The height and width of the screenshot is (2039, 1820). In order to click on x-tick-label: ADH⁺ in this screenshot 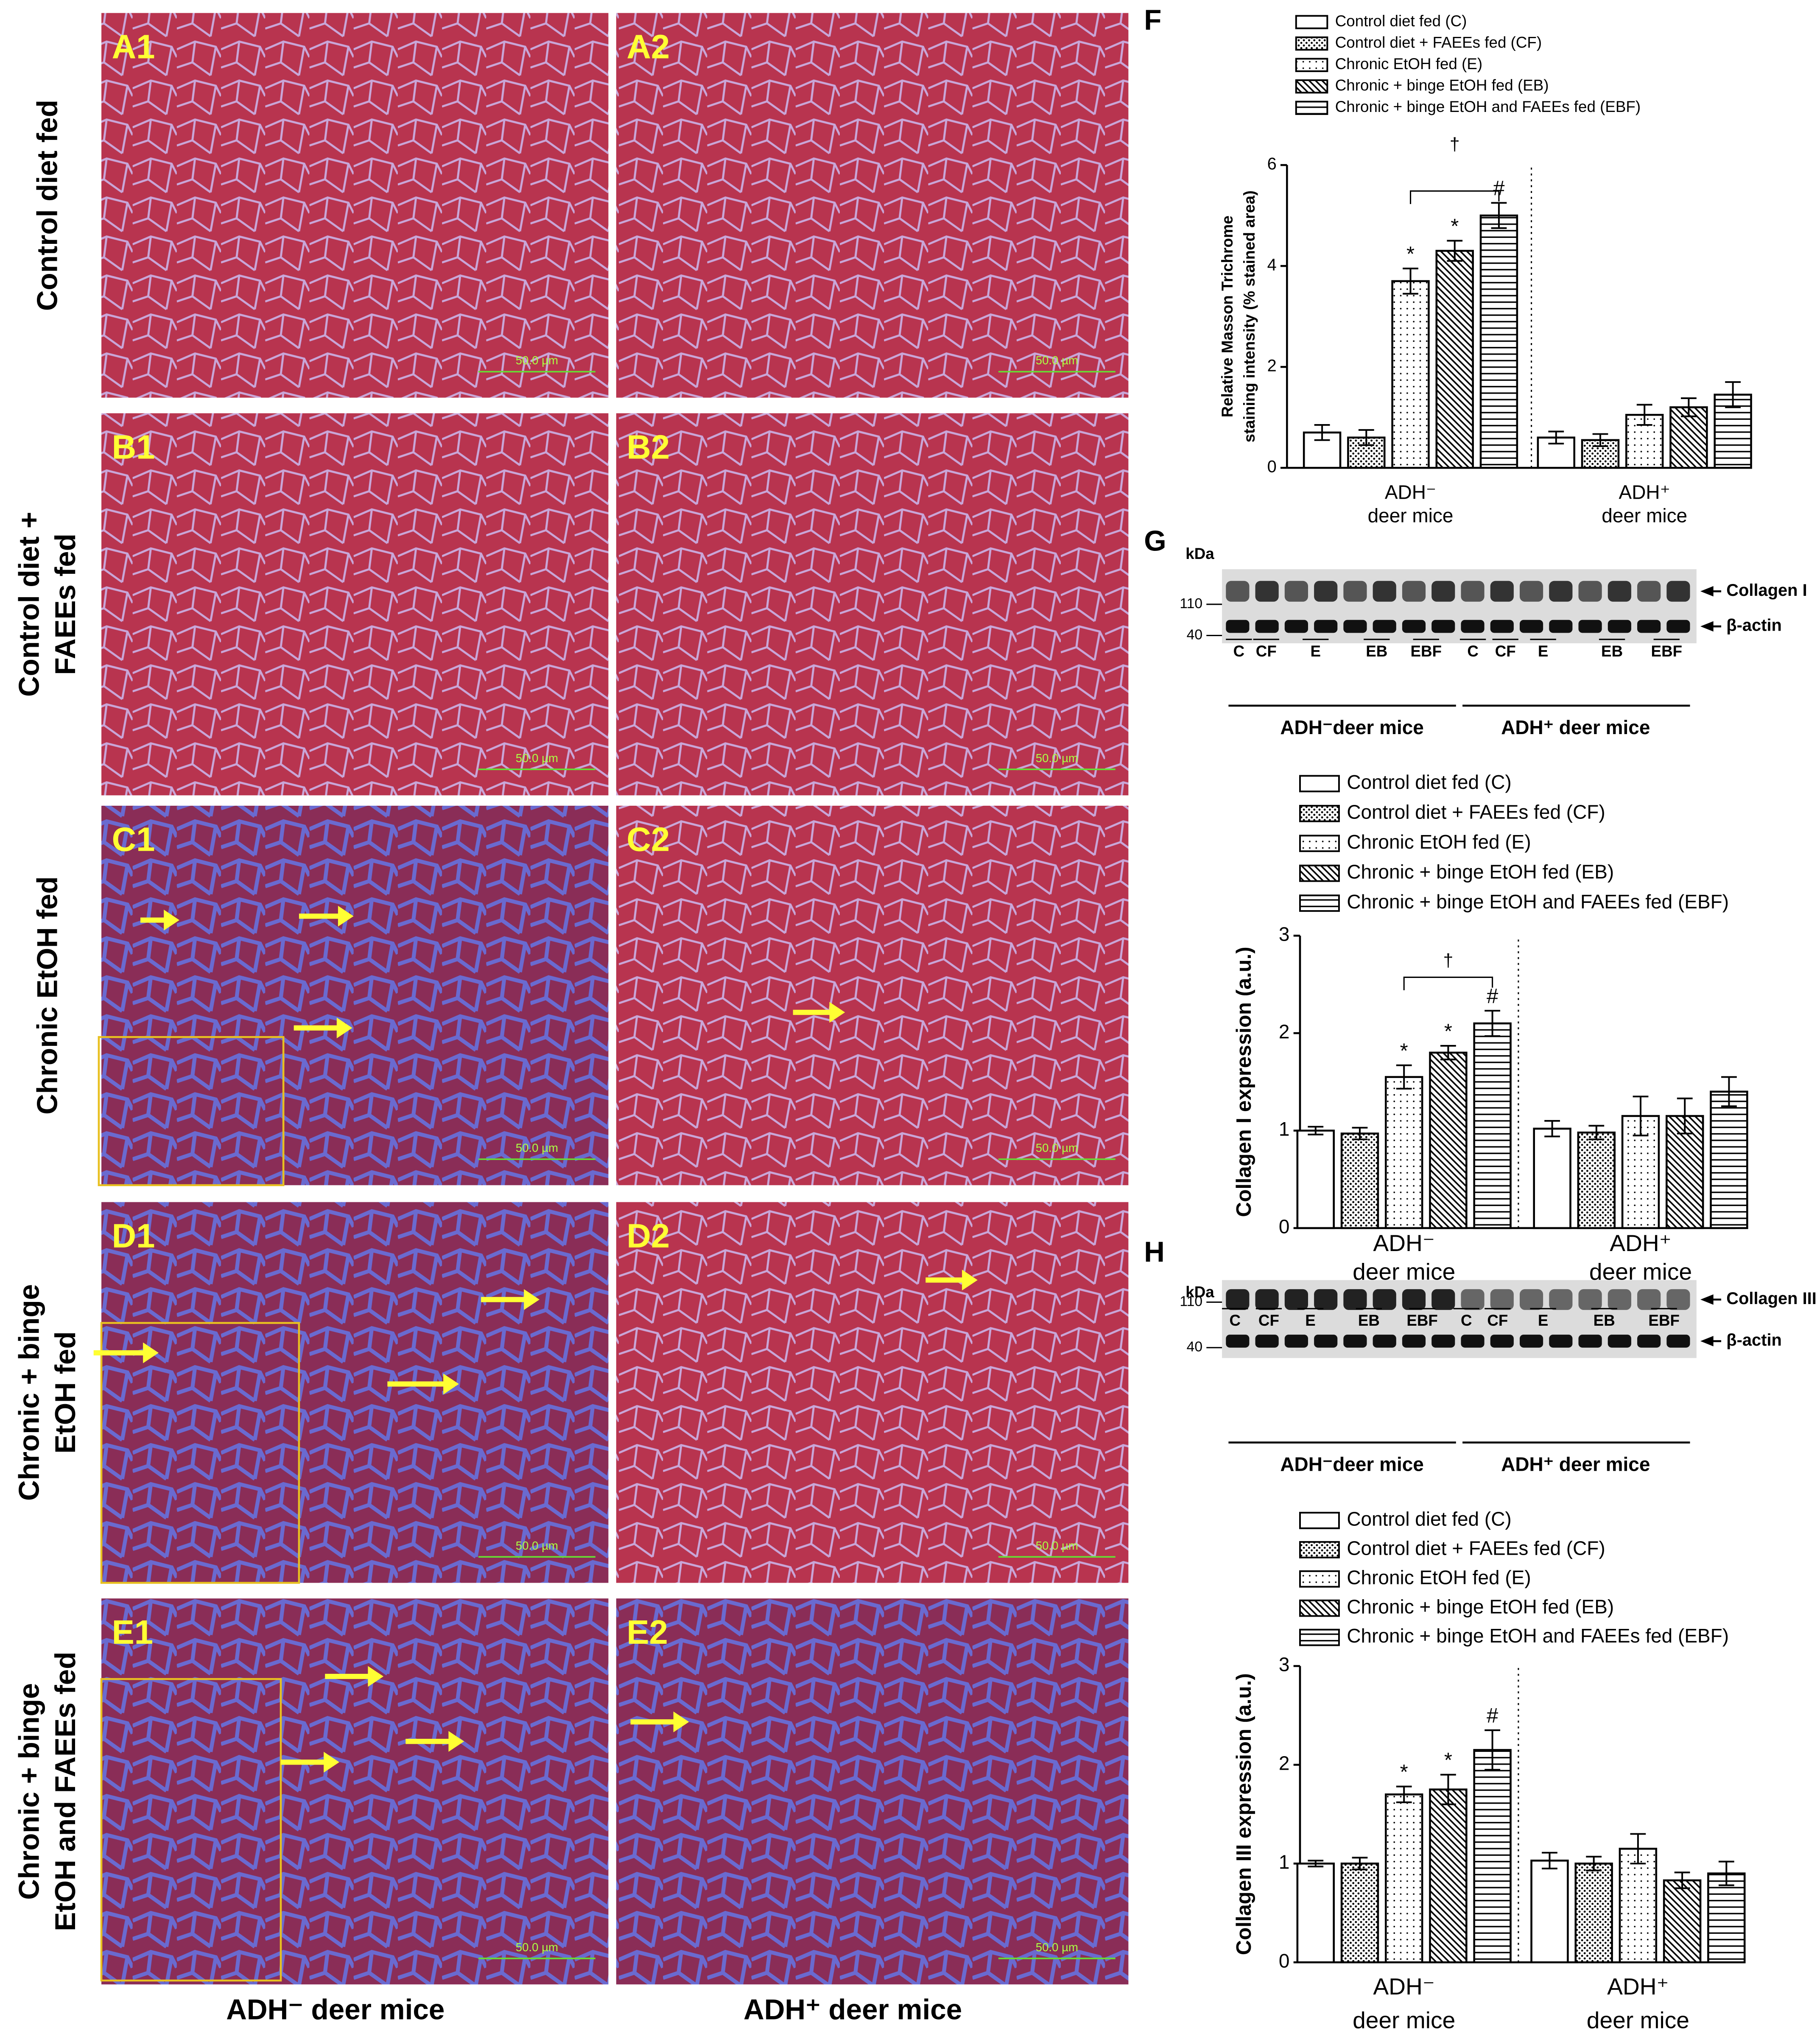, I will do `click(1638, 1987)`.